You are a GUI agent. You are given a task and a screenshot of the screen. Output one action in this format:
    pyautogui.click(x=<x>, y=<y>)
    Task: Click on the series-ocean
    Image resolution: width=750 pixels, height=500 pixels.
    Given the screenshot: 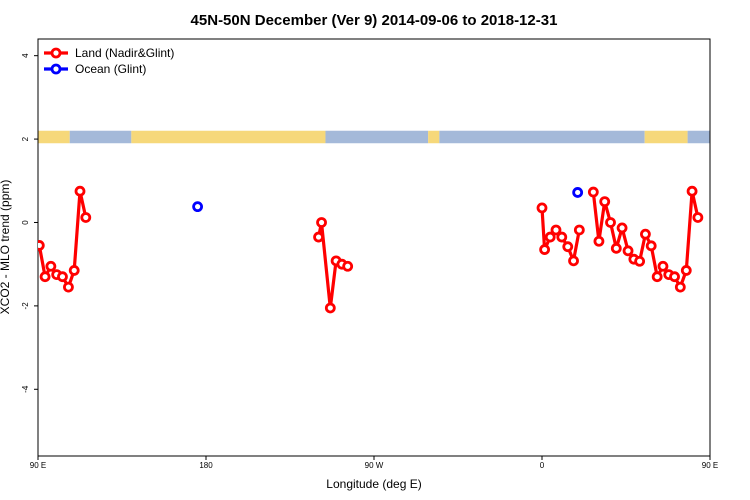 What is the action you would take?
    pyautogui.click(x=388, y=200)
    